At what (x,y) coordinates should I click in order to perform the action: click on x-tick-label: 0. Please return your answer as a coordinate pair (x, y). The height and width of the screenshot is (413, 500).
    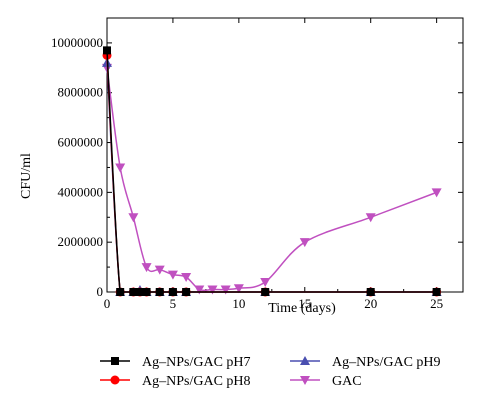
    Looking at the image, I should click on (107, 303).